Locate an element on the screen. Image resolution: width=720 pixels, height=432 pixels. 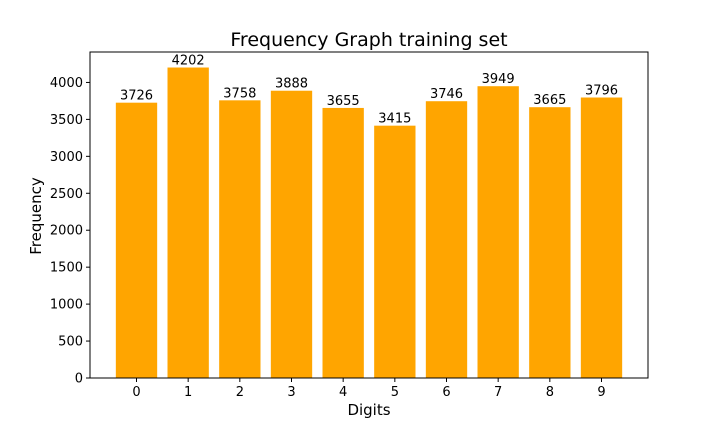
y-tick-label: 2500 is located at coordinates (66, 194).